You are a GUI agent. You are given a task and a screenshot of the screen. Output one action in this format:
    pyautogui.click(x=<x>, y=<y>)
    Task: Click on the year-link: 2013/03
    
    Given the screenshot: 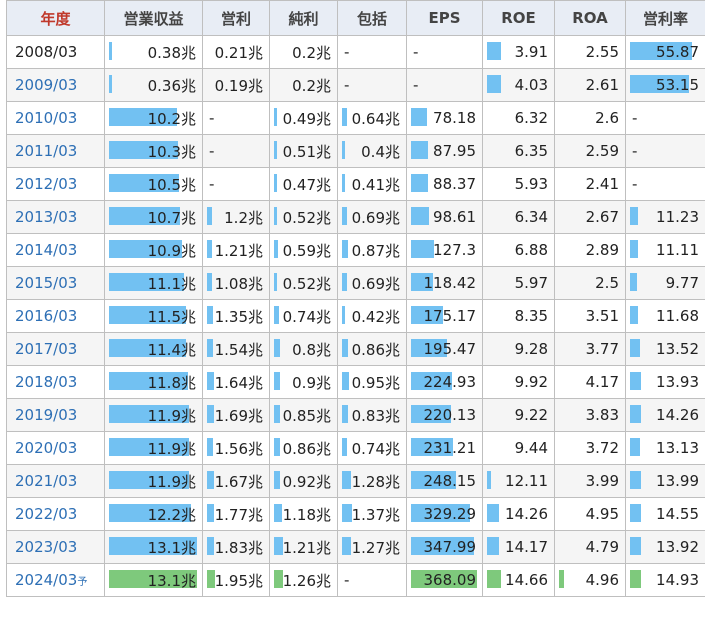 What is the action you would take?
    pyautogui.click(x=46, y=217)
    